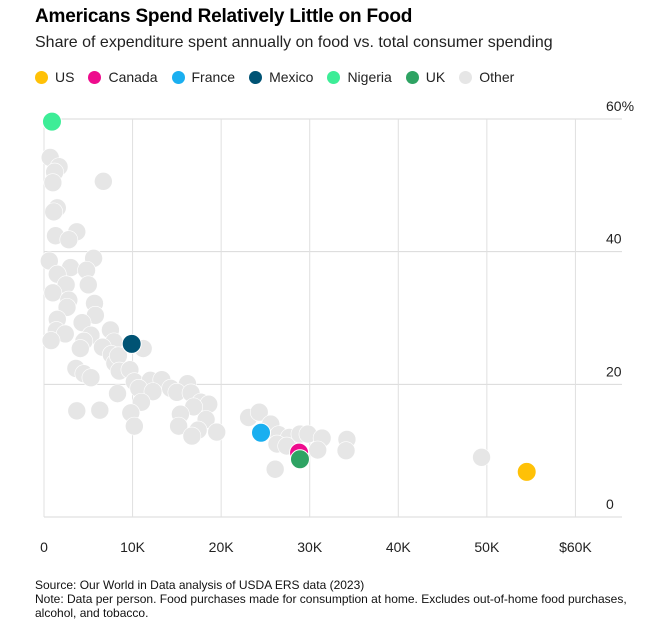 This screenshot has width=658, height=630. Describe the element at coordinates (614, 239) in the screenshot. I see `y-tick-label: 40` at that location.